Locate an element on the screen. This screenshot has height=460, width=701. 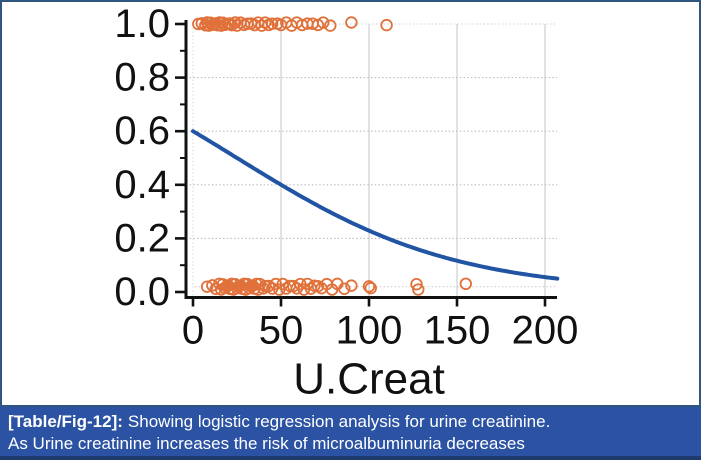
x-axis-tick-label: 200 is located at coordinates (545, 331).